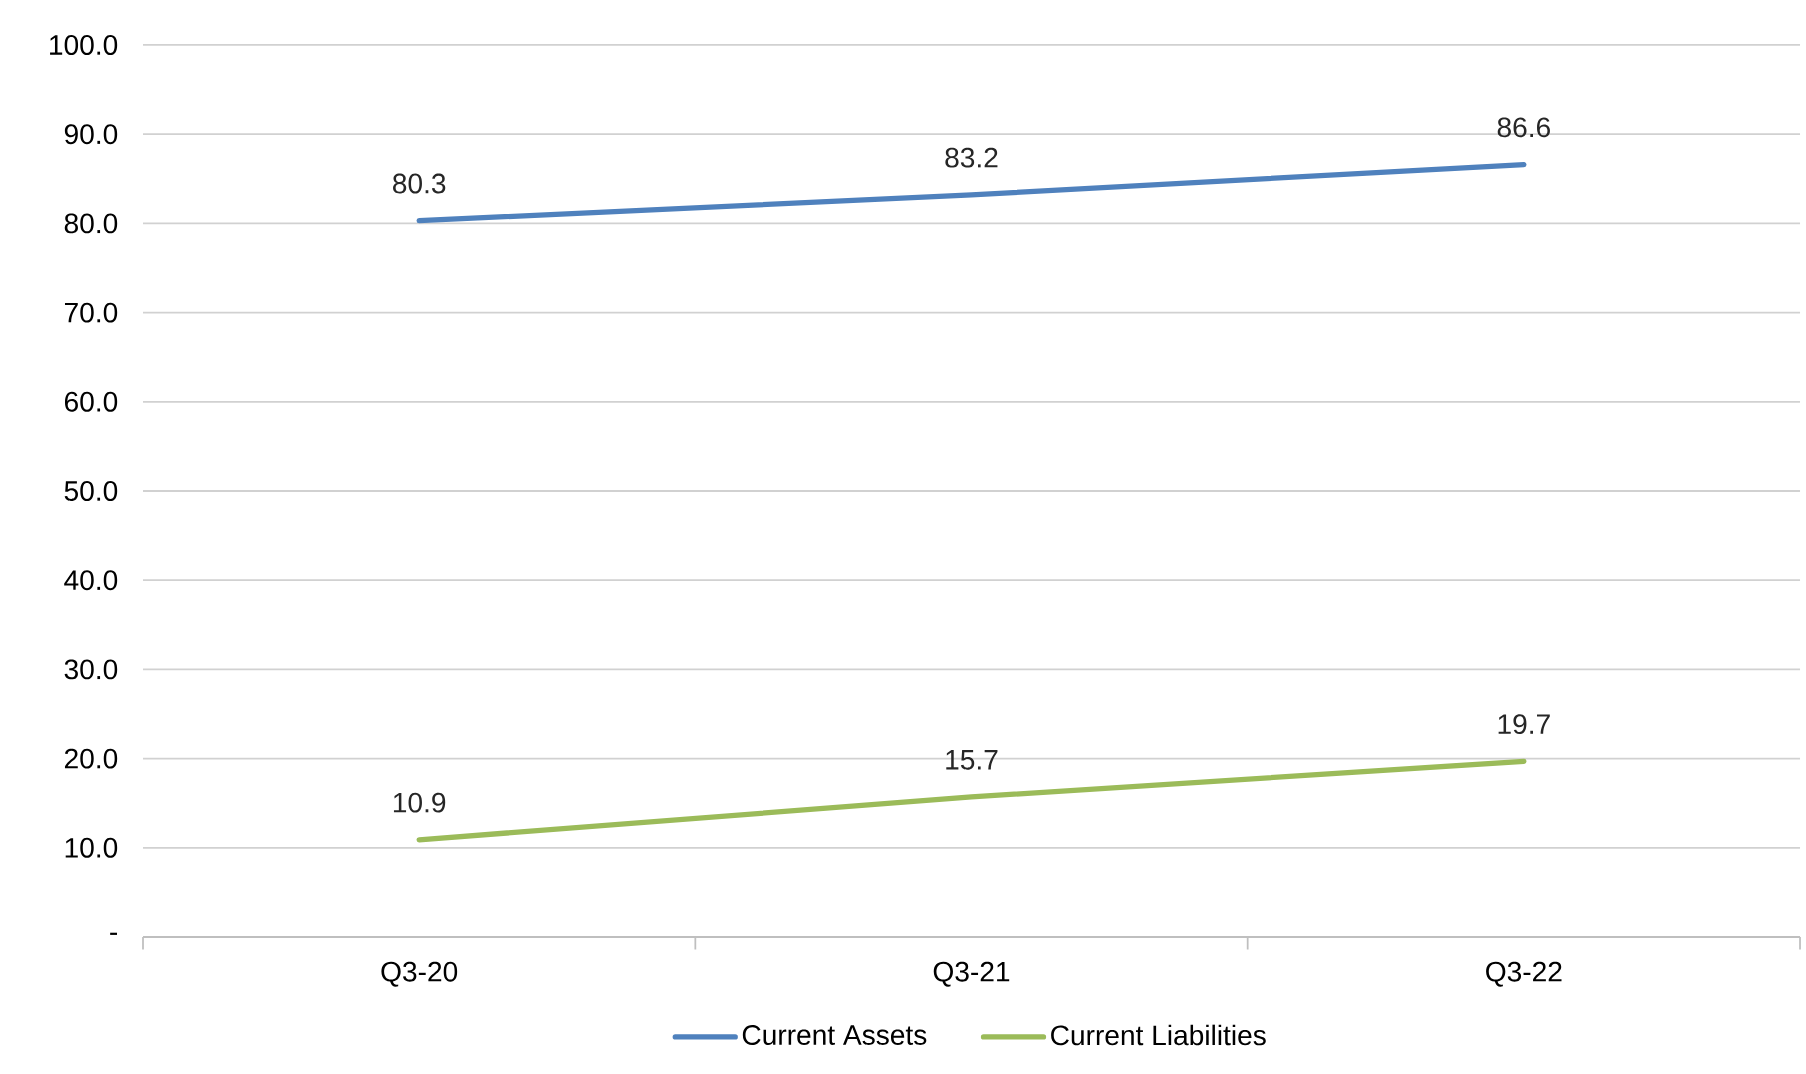 This screenshot has width=1806, height=1074. I want to click on data-label: 80.3, so click(419, 183).